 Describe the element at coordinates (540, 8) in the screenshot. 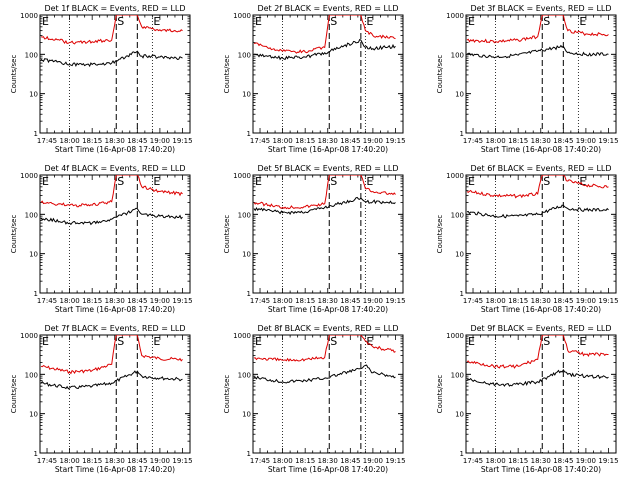

I see `panel-title: Det 3f BLACK = Events, RED = LLD` at that location.